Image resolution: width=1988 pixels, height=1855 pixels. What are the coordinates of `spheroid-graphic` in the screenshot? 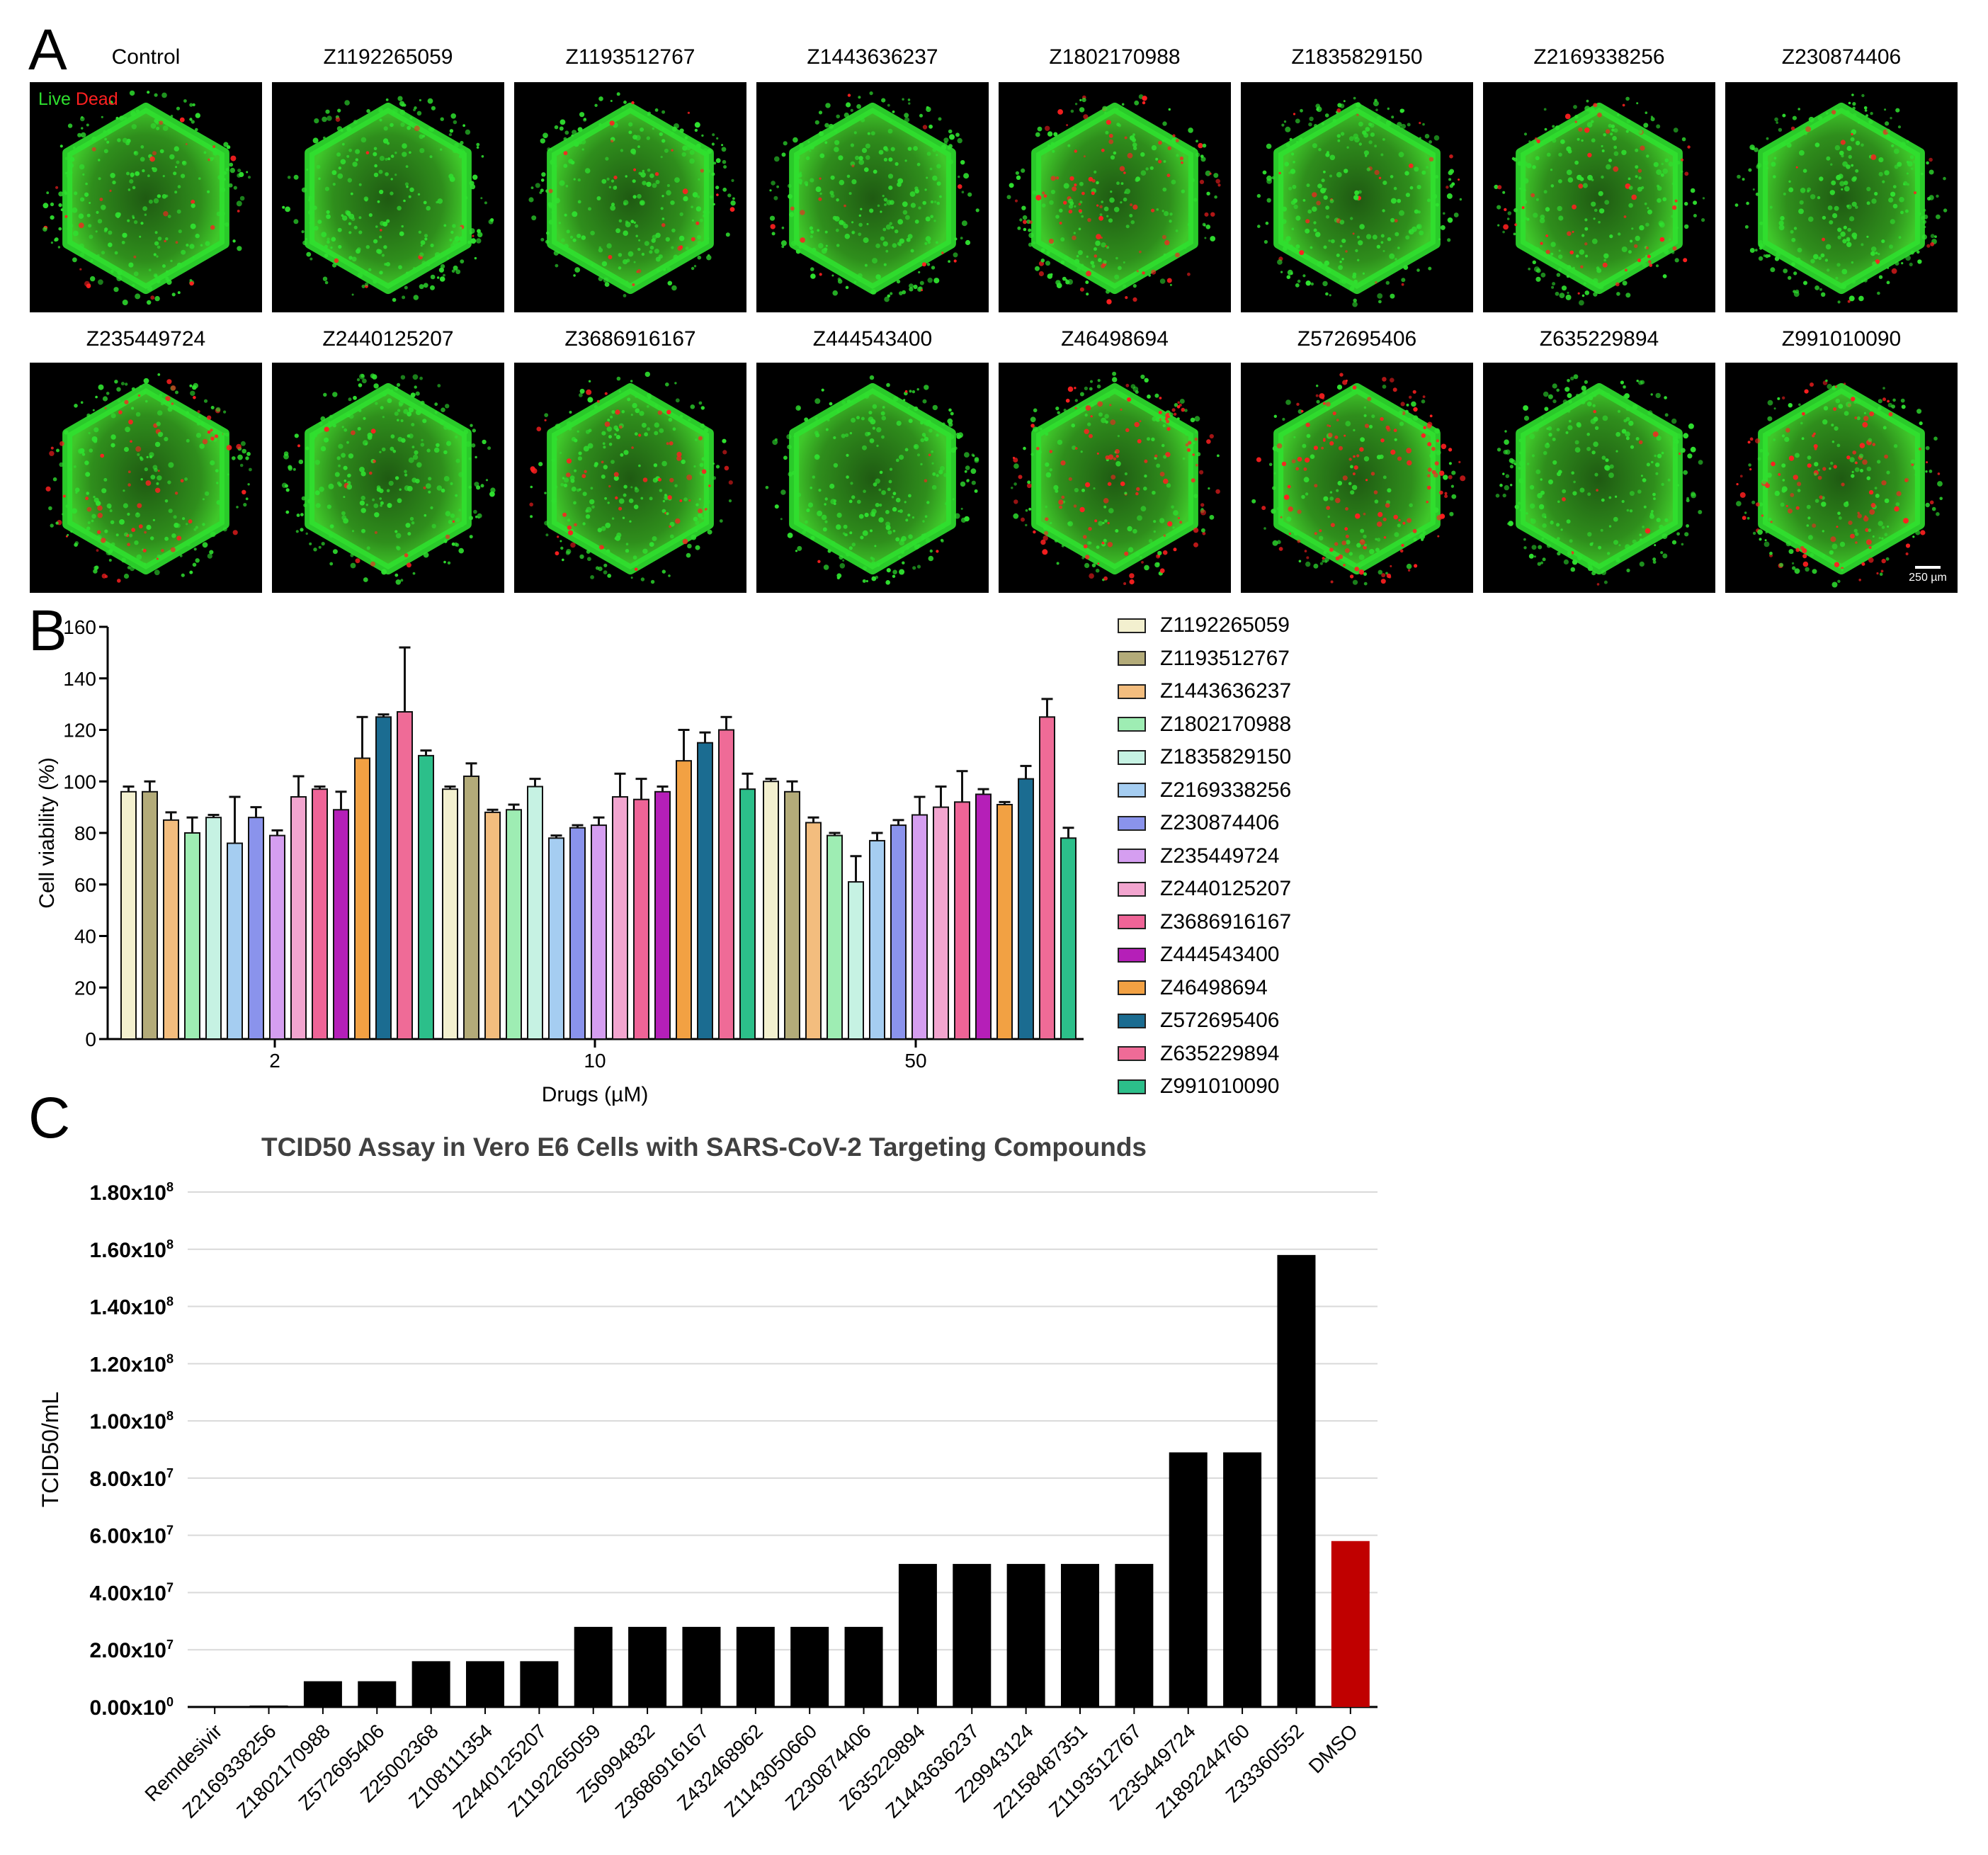 It's located at (1599, 201).